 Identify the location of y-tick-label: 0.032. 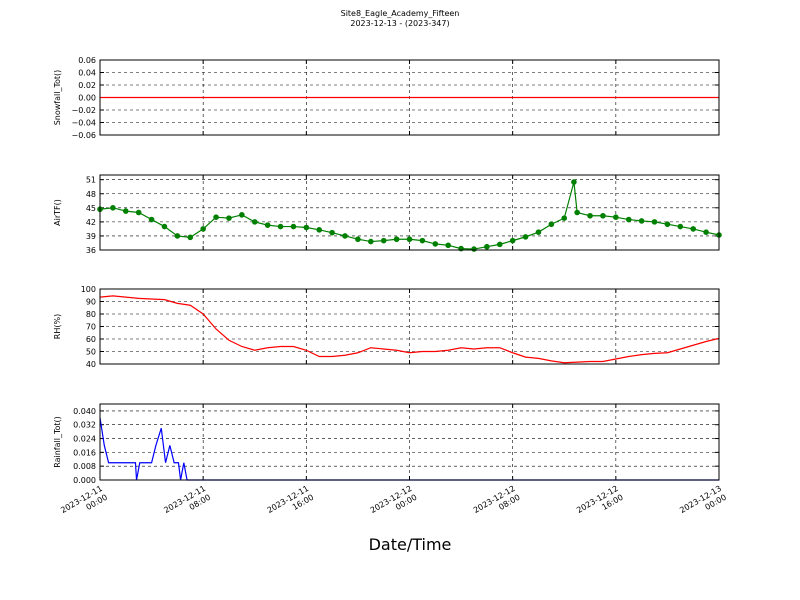
(84, 425).